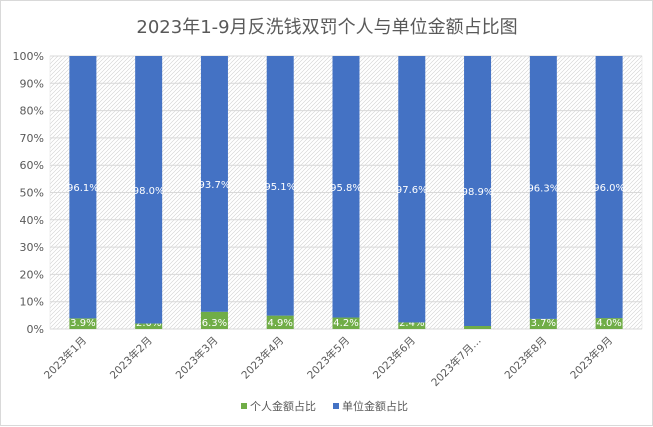 The image size is (653, 427). I want to click on data-label-unit: 97.6%, so click(412, 190).